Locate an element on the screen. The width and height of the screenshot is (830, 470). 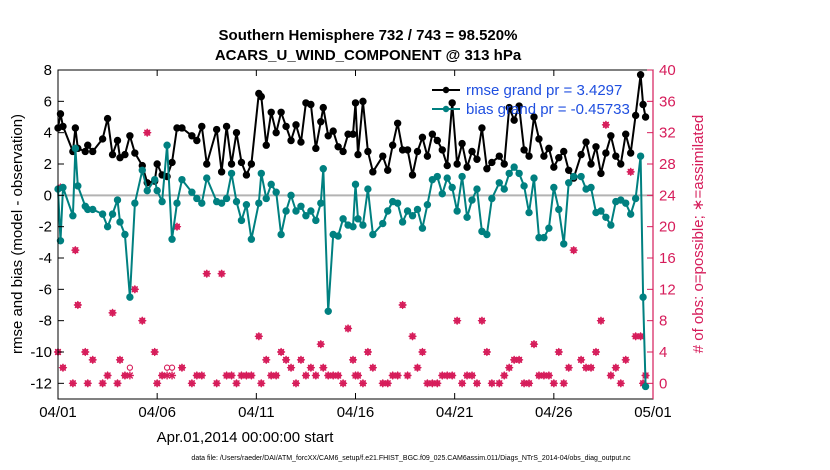
y-tick-right-label: 16 is located at coordinates (667, 258).